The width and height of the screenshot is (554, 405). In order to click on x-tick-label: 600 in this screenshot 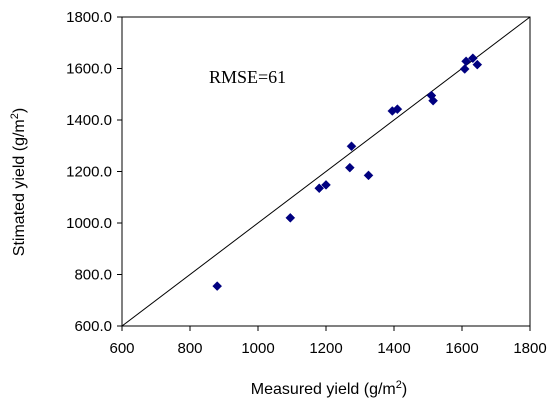, I will do `click(121, 348)`.